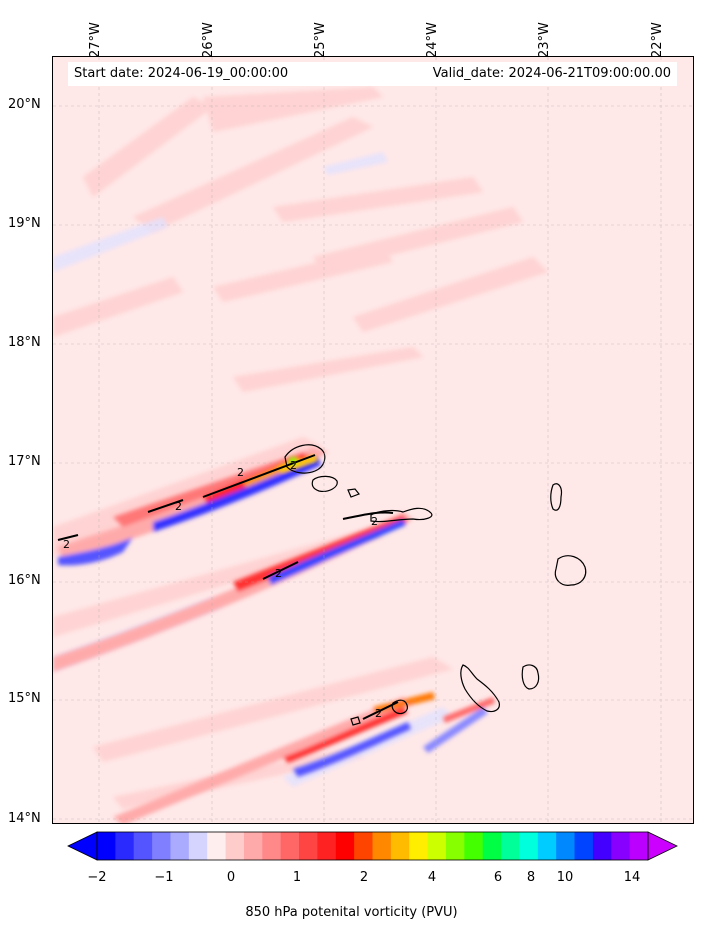  I want to click on lat-label-18n: 18°N, so click(24, 342).